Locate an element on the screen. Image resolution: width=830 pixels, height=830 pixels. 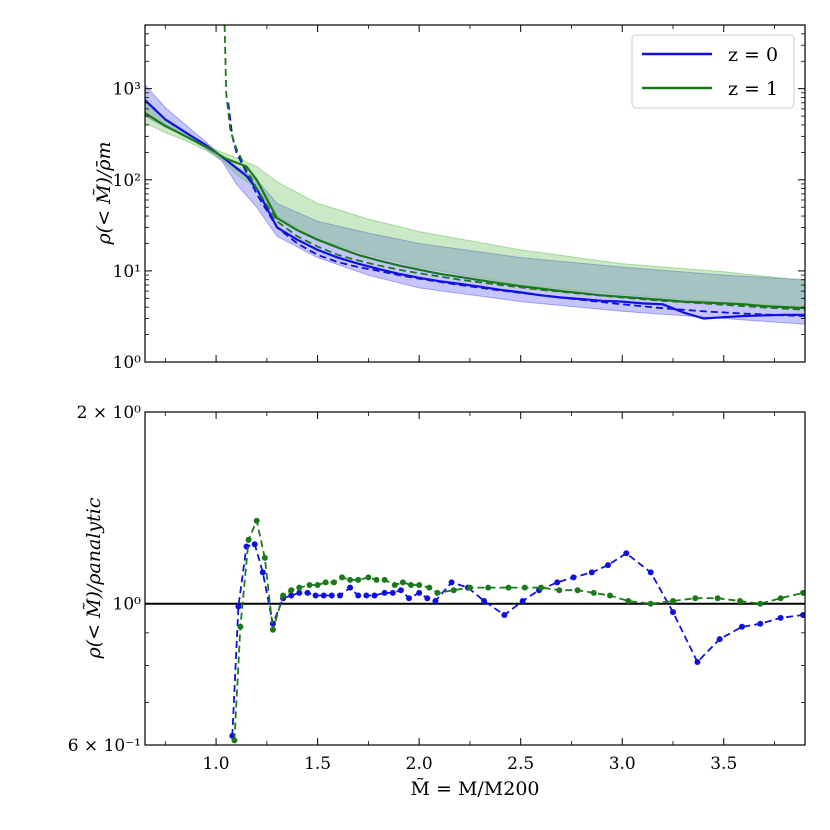
xtick-label-3: 2.5 is located at coordinates (520, 764).